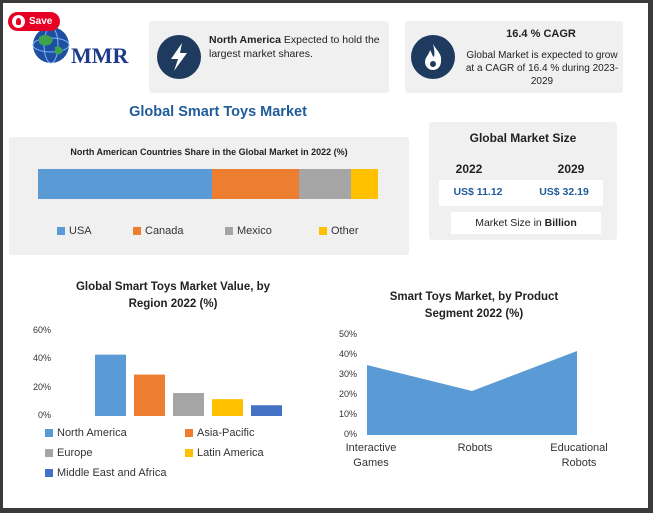 The height and width of the screenshot is (513, 653). Describe the element at coordinates (218, 112) in the screenshot. I see `page-title: Global Smart Toys Market` at that location.